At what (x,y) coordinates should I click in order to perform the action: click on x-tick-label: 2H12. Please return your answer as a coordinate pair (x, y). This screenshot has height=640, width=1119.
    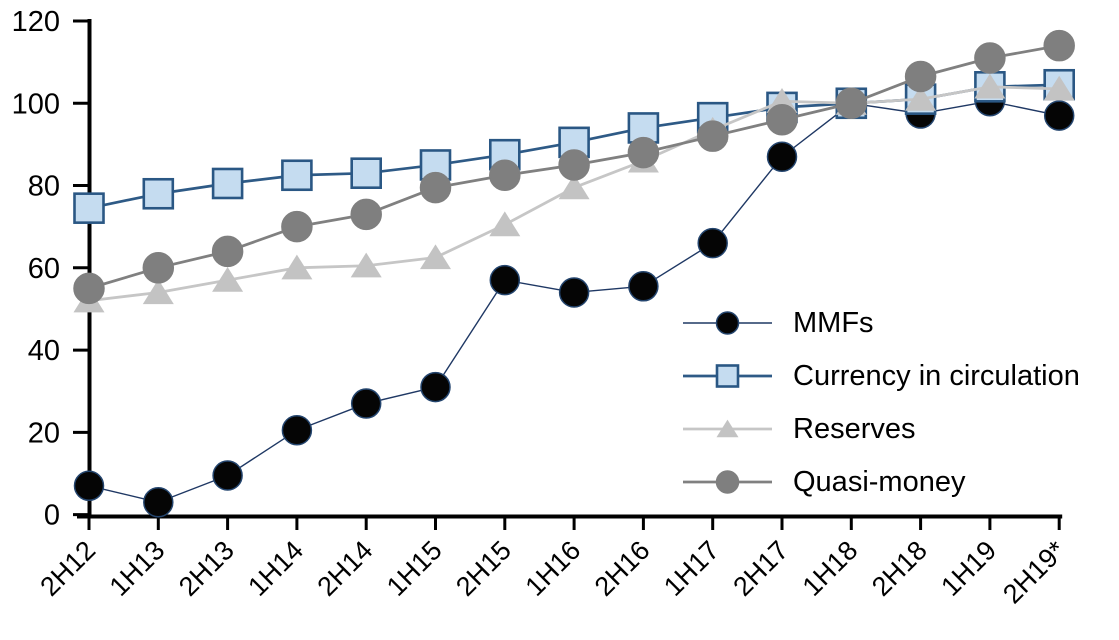
    Looking at the image, I should click on (67, 568).